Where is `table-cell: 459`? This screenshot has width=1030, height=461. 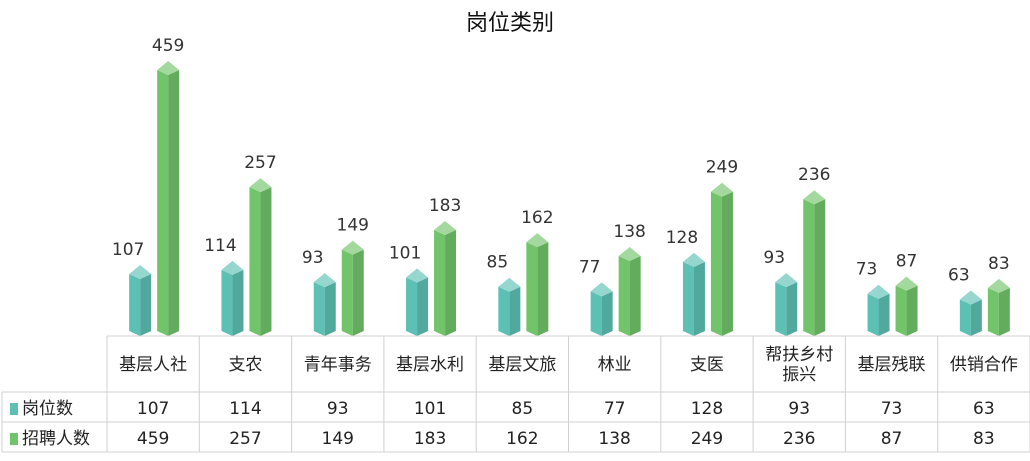
table-cell: 459 is located at coordinates (153, 439).